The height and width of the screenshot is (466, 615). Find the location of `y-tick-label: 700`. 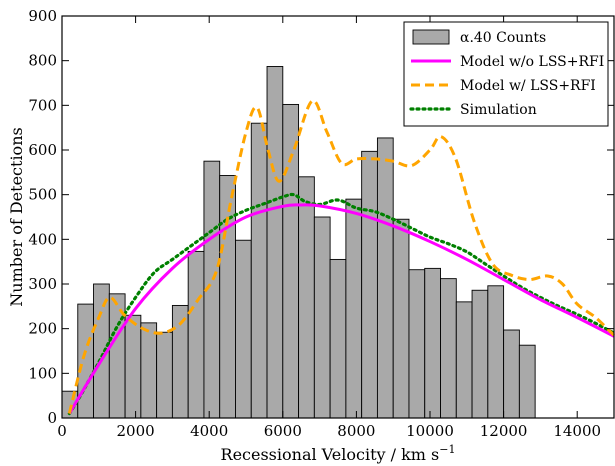

y-tick-label: 700 is located at coordinates (42, 105).